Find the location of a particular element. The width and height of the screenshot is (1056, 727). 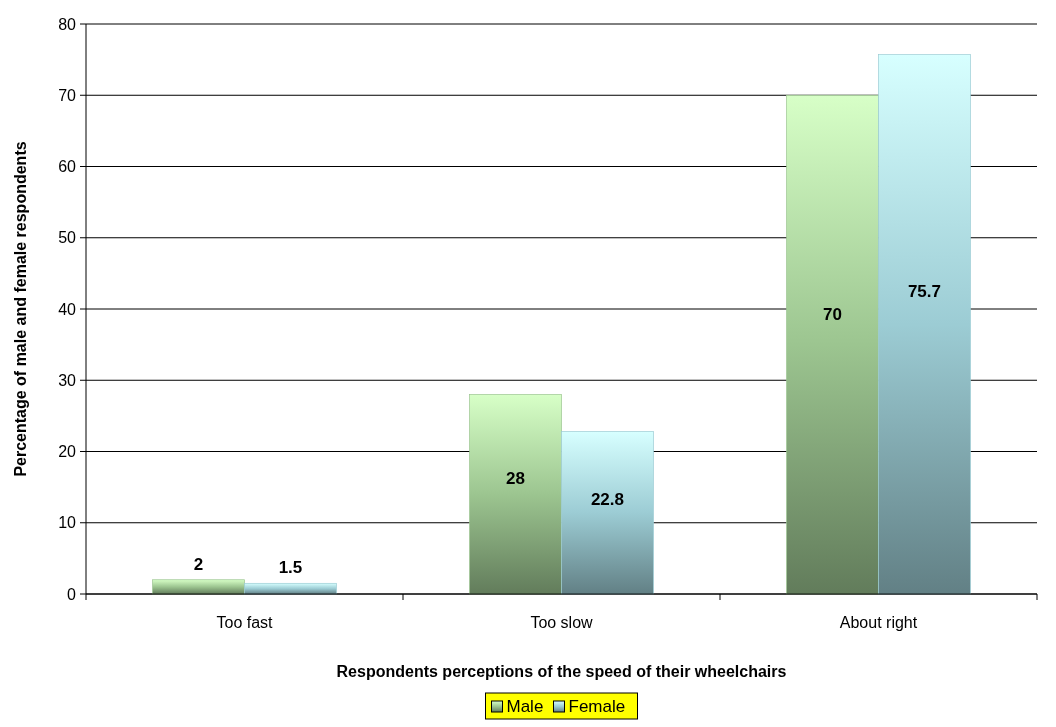

legend-label: Female is located at coordinates (597, 706).